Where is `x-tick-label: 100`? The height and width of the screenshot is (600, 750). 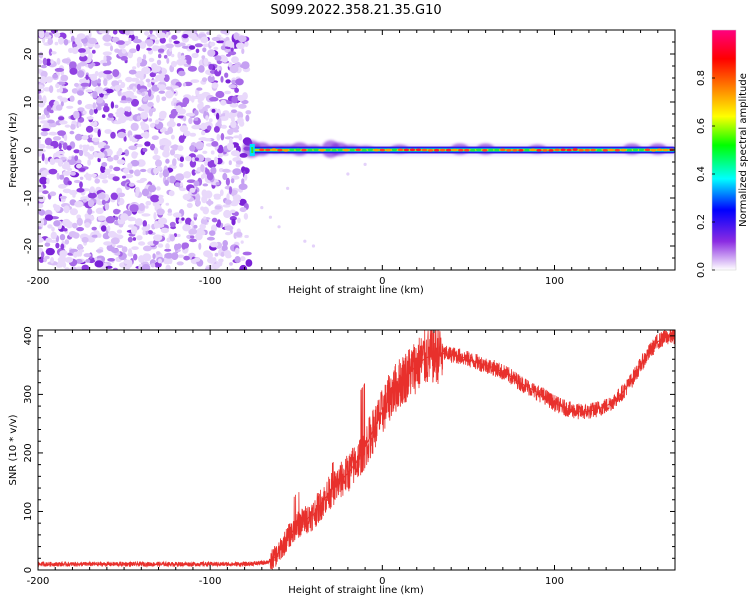
x-tick-label: 100 is located at coordinates (554, 581).